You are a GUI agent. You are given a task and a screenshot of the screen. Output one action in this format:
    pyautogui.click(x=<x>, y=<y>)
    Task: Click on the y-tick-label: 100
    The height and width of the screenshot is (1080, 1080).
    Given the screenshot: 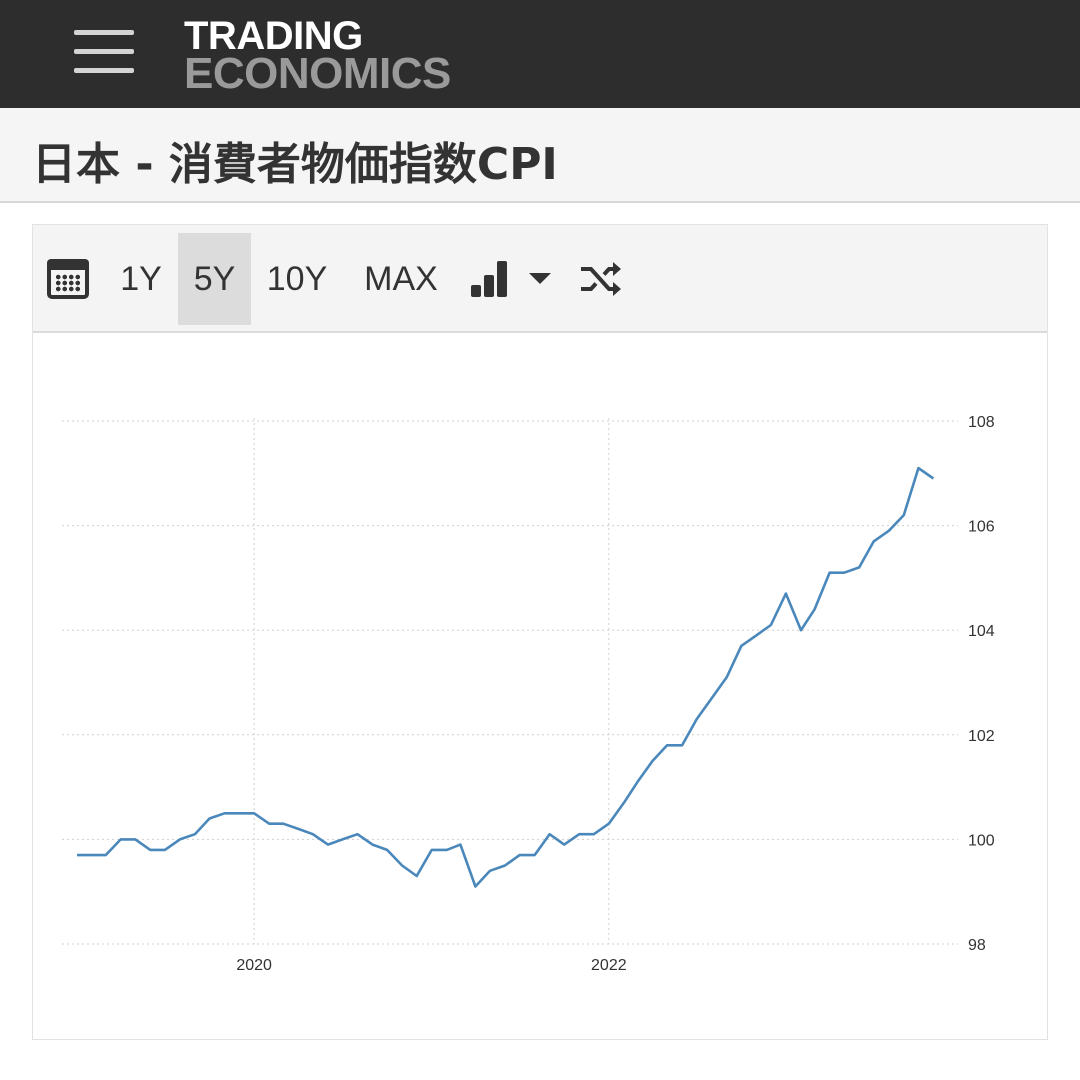 What is the action you would take?
    pyautogui.click(x=981, y=840)
    